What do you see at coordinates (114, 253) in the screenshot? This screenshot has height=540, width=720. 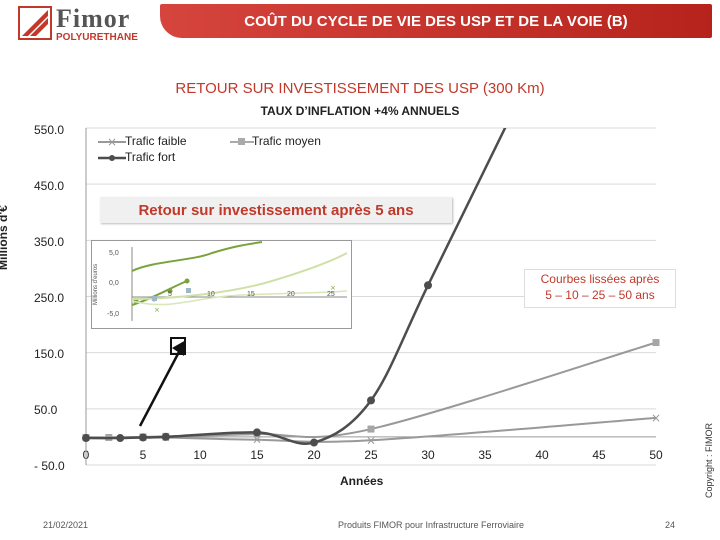 I see `inset-y-tick: 5,0` at bounding box center [114, 253].